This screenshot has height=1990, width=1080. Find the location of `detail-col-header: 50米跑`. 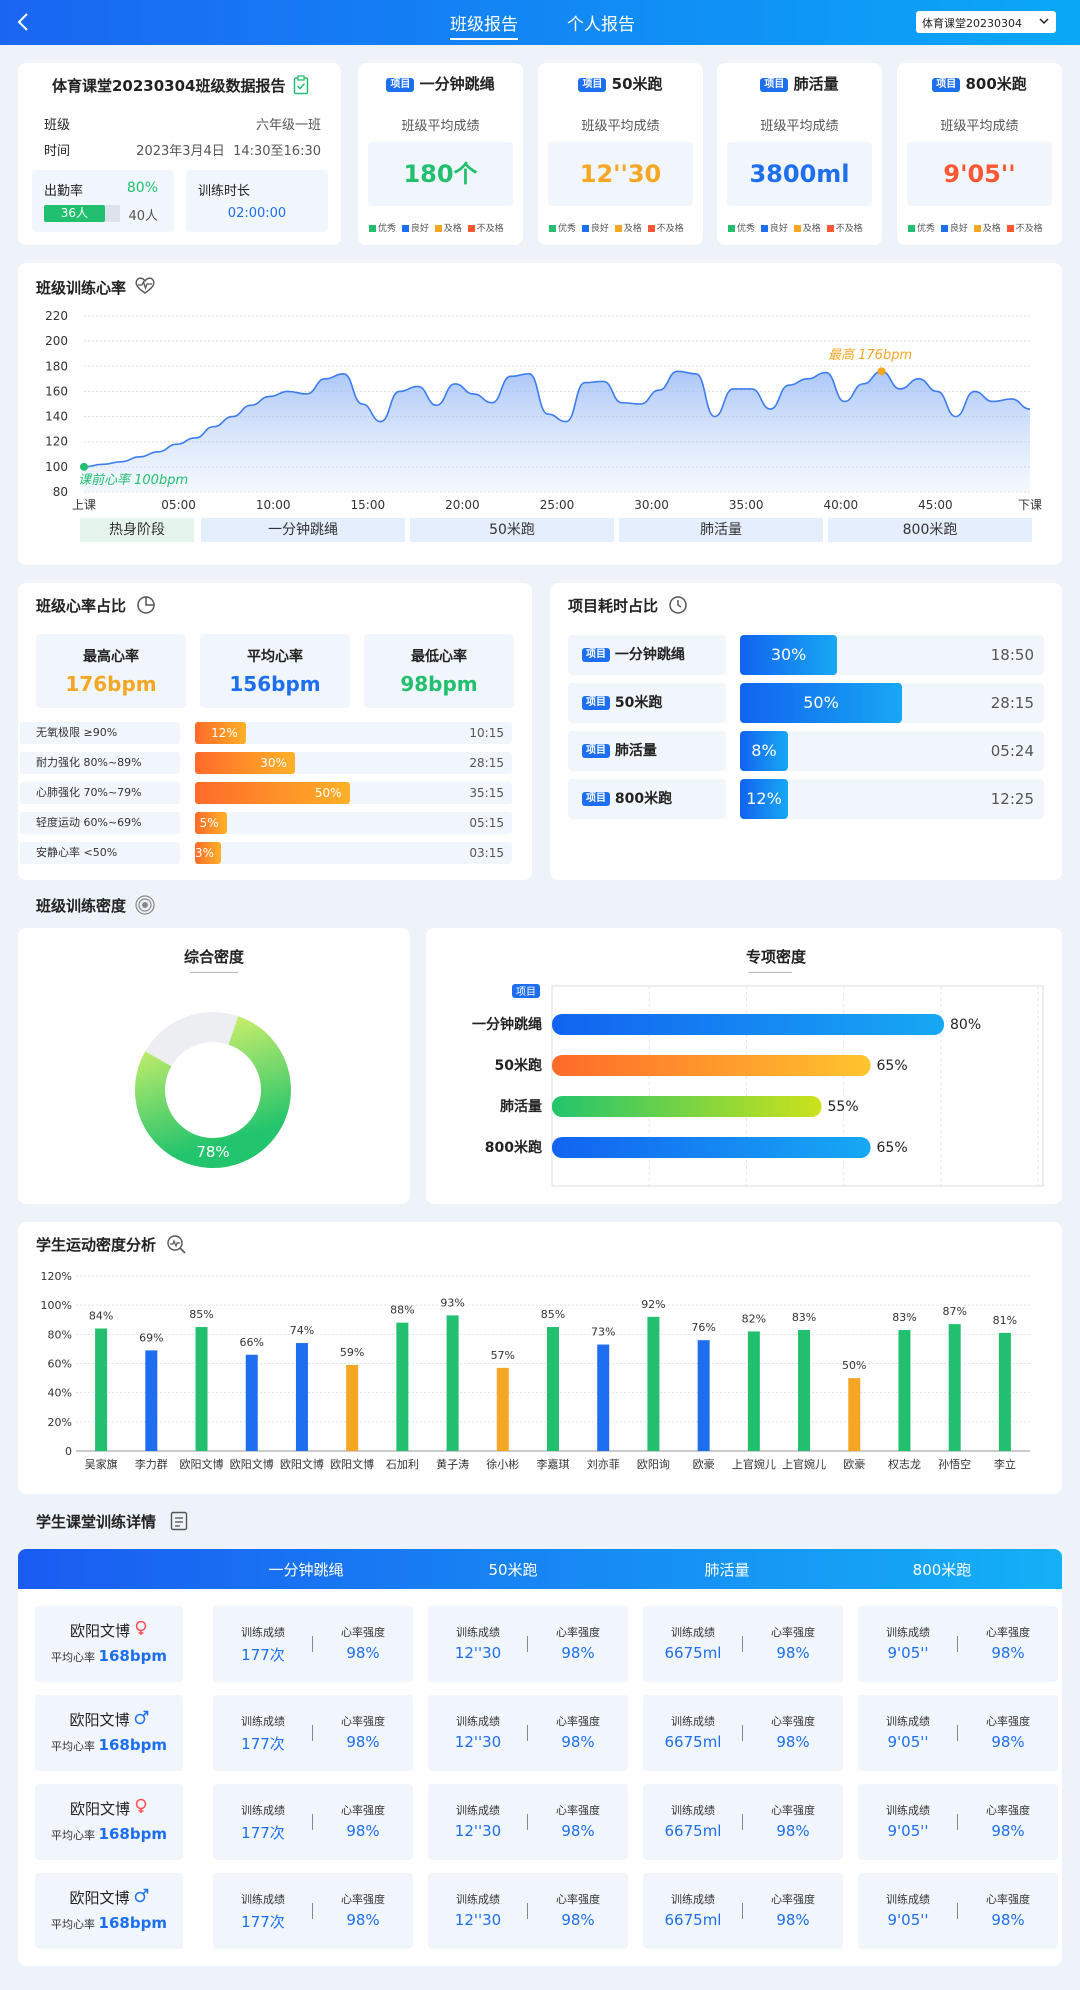

detail-col-header: 50米跑 is located at coordinates (513, 1570).